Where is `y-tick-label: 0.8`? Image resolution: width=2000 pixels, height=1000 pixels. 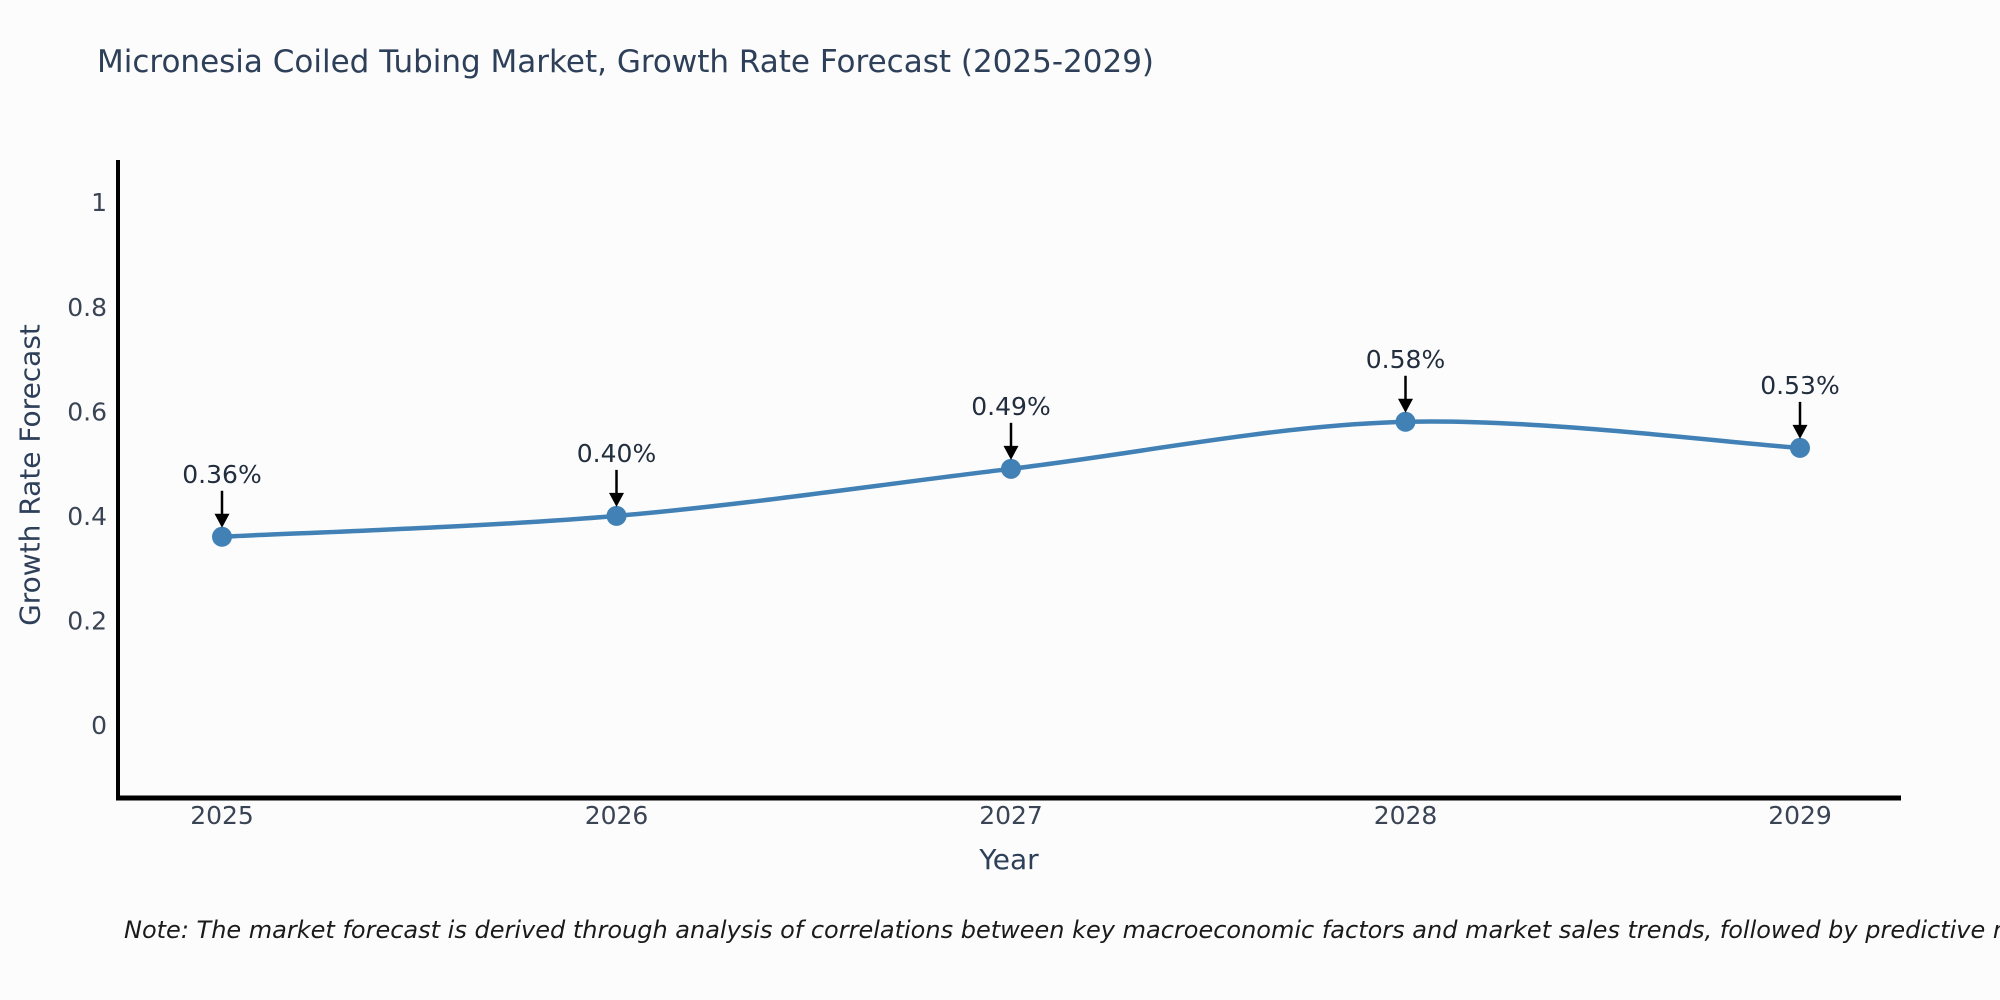 y-tick-label: 0.8 is located at coordinates (87, 307).